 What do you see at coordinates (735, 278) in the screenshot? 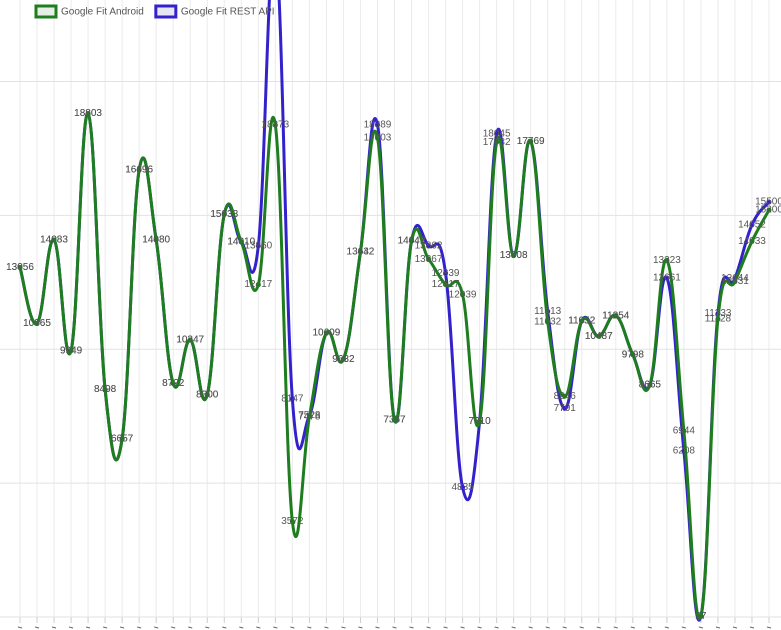
I see `data-label: 12644` at bounding box center [735, 278].